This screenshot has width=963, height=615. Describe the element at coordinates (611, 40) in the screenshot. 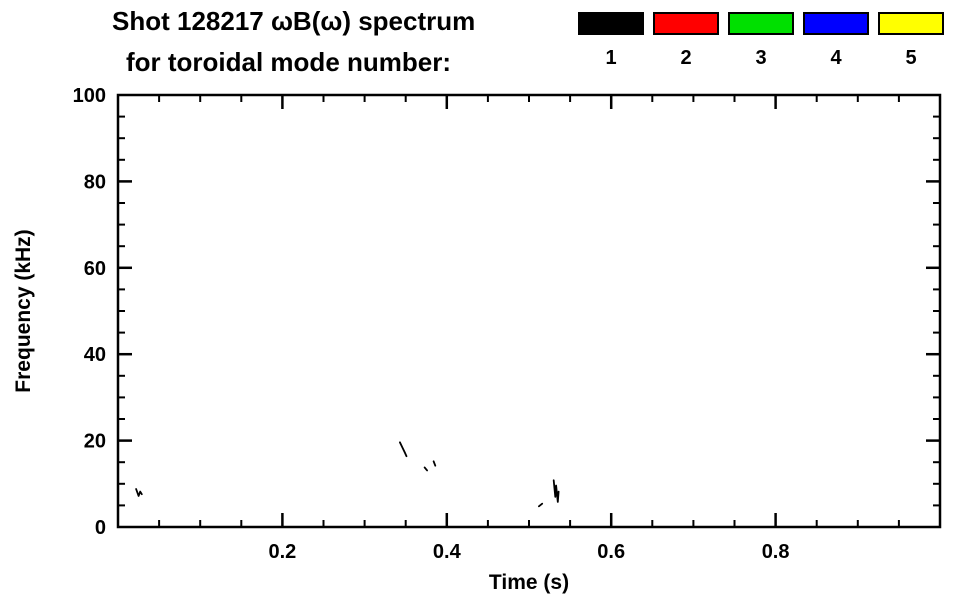

I see `legend-entry: 1` at that location.